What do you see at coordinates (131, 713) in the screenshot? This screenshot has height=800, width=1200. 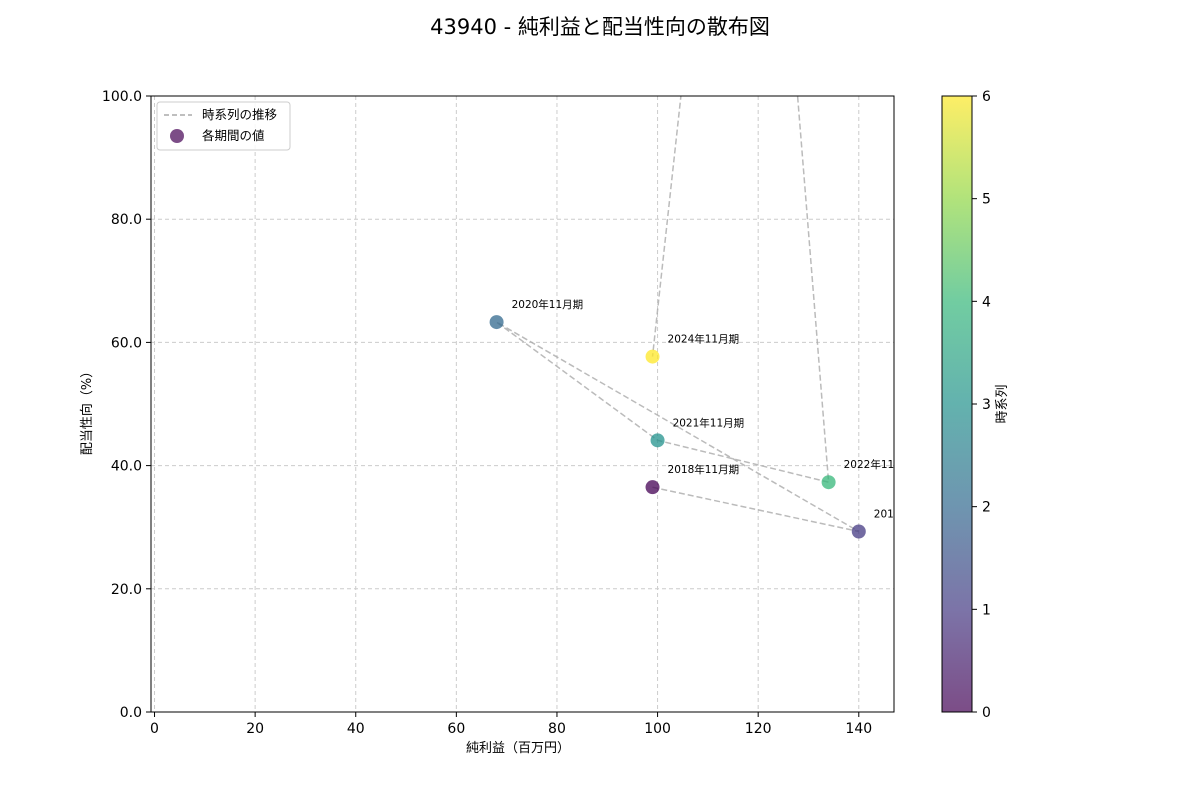 I see `y-tick-label: 0.0` at bounding box center [131, 713].